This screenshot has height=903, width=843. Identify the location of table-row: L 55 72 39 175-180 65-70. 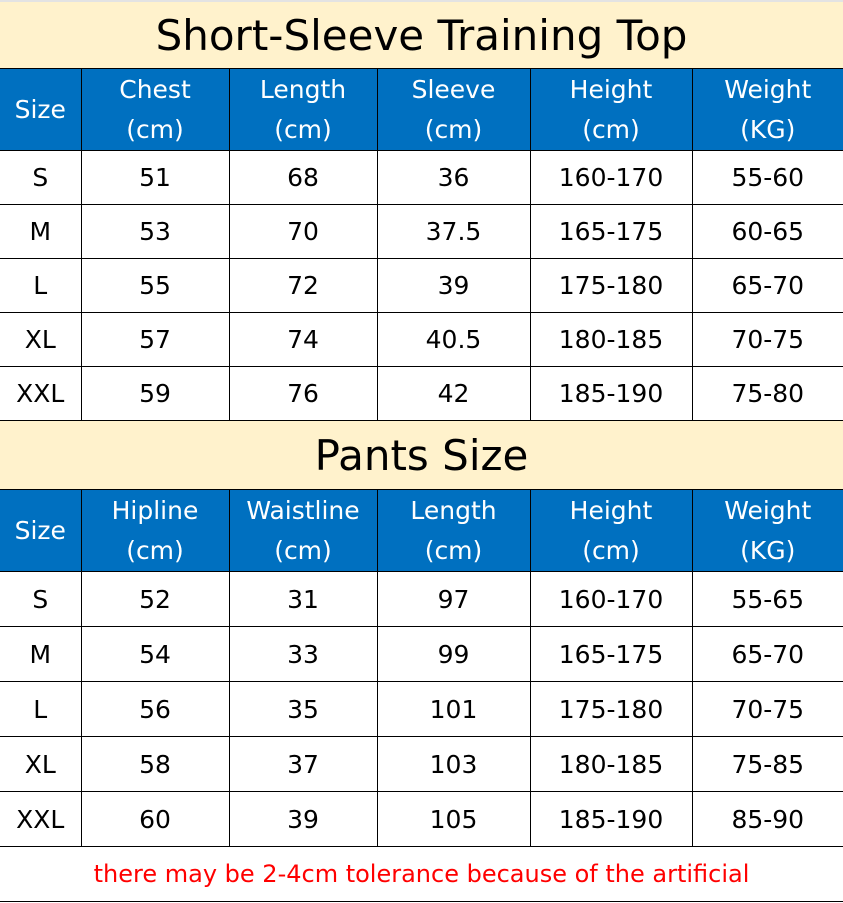
(421, 285).